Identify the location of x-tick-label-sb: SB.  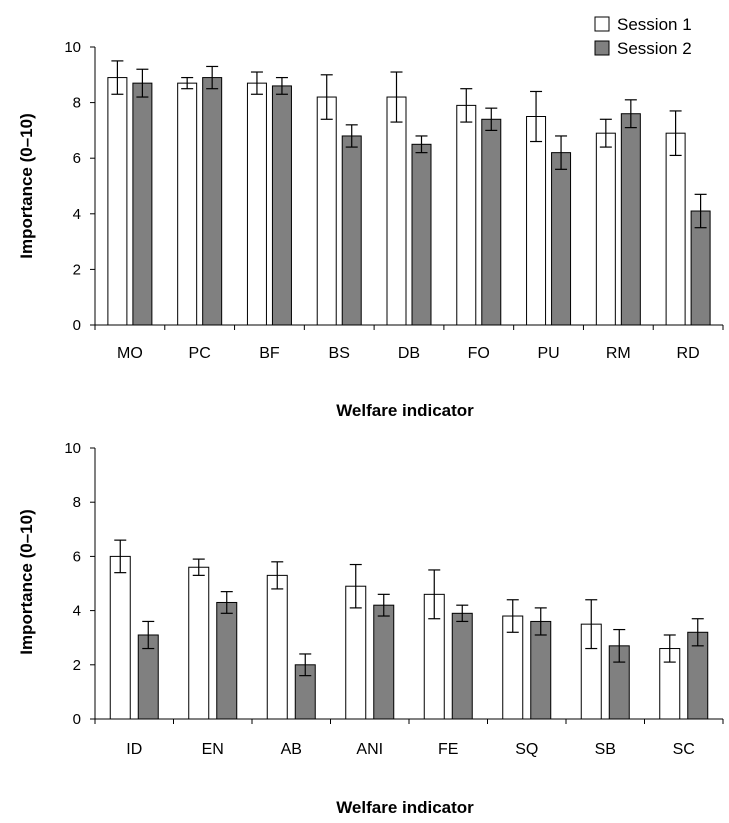
(605, 749).